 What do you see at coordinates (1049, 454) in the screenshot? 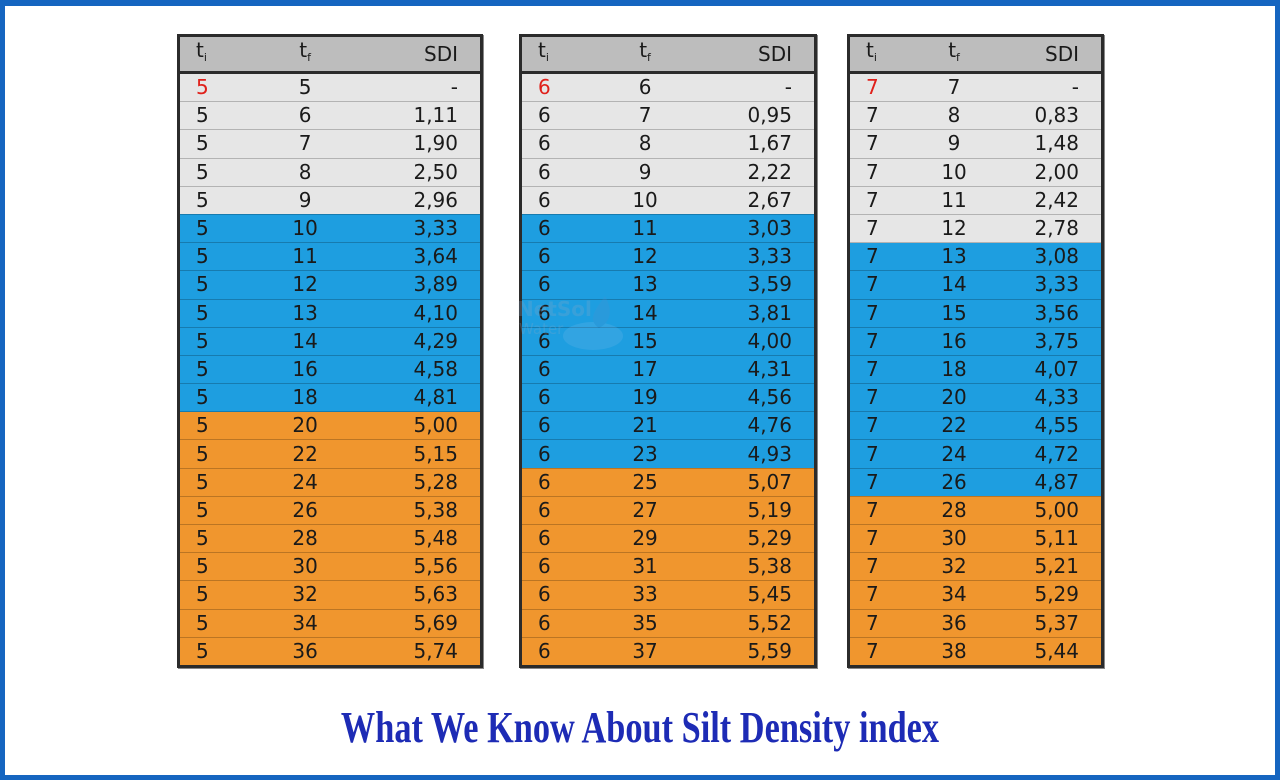
I see `cell-sdi: 4,72` at bounding box center [1049, 454].